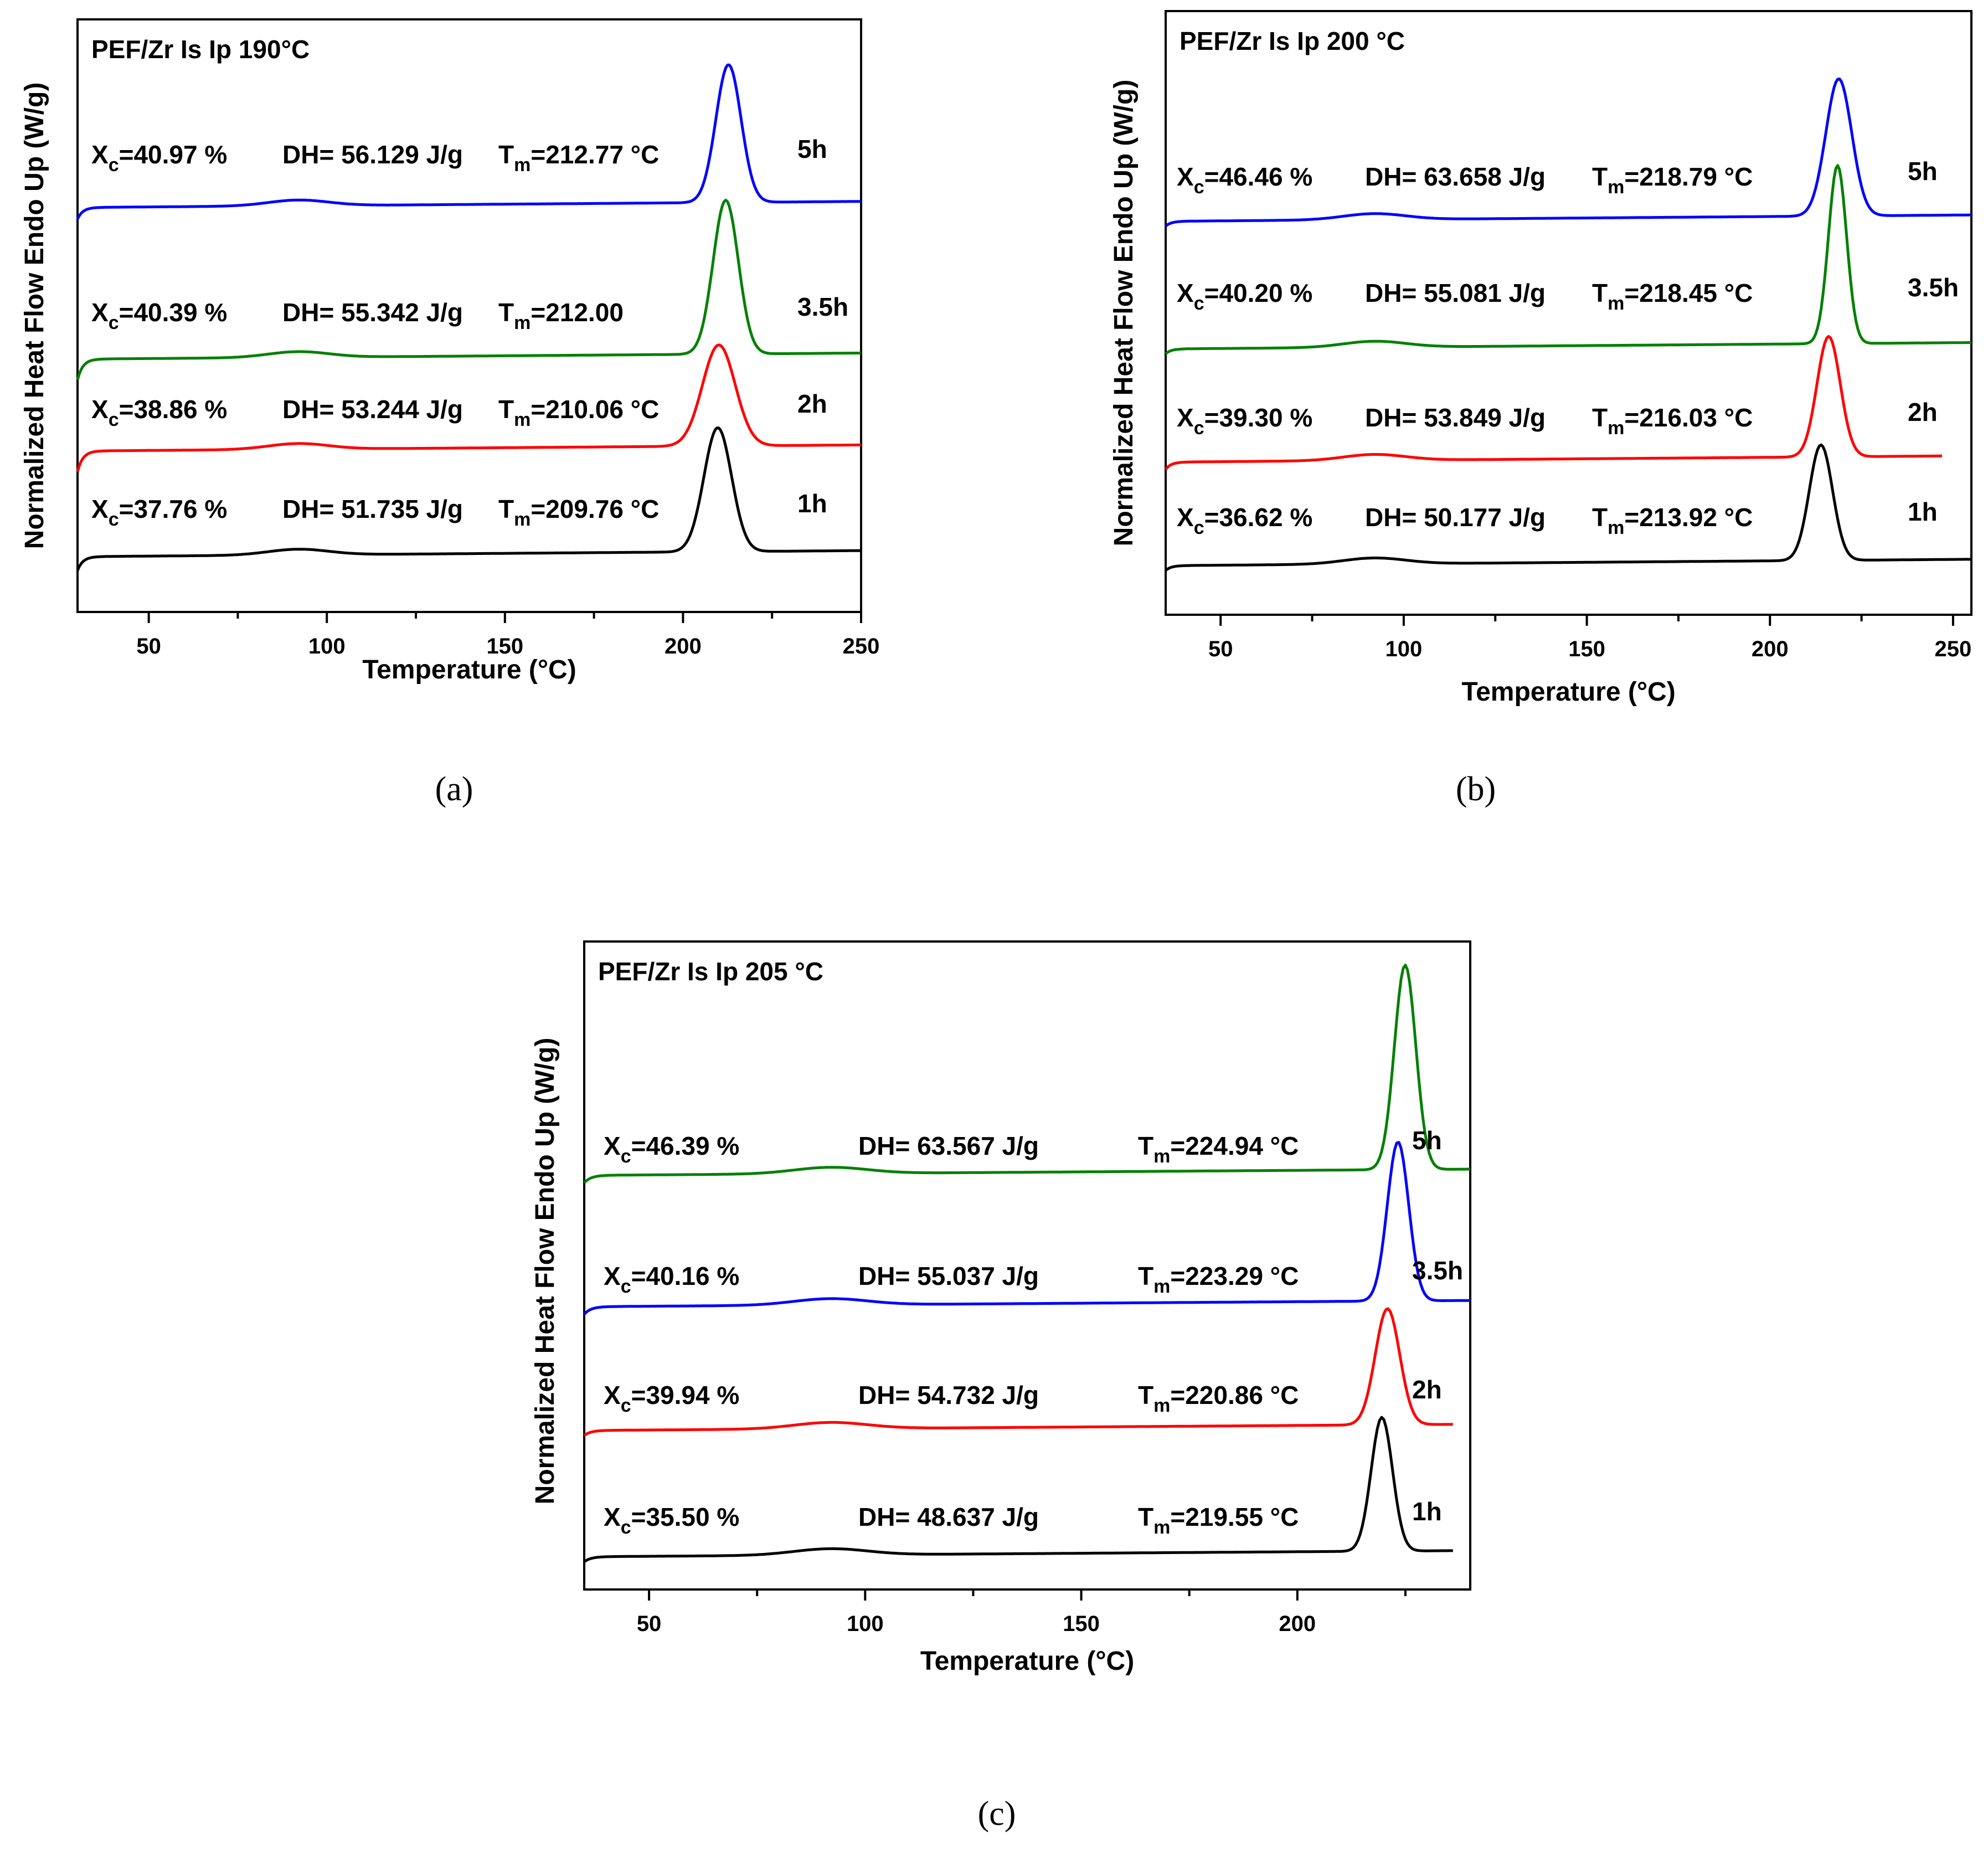 Image resolution: width=1988 pixels, height=1852 pixels. What do you see at coordinates (1234, 1276) in the screenshot?
I see `tm-value: =223.29 °C` at bounding box center [1234, 1276].